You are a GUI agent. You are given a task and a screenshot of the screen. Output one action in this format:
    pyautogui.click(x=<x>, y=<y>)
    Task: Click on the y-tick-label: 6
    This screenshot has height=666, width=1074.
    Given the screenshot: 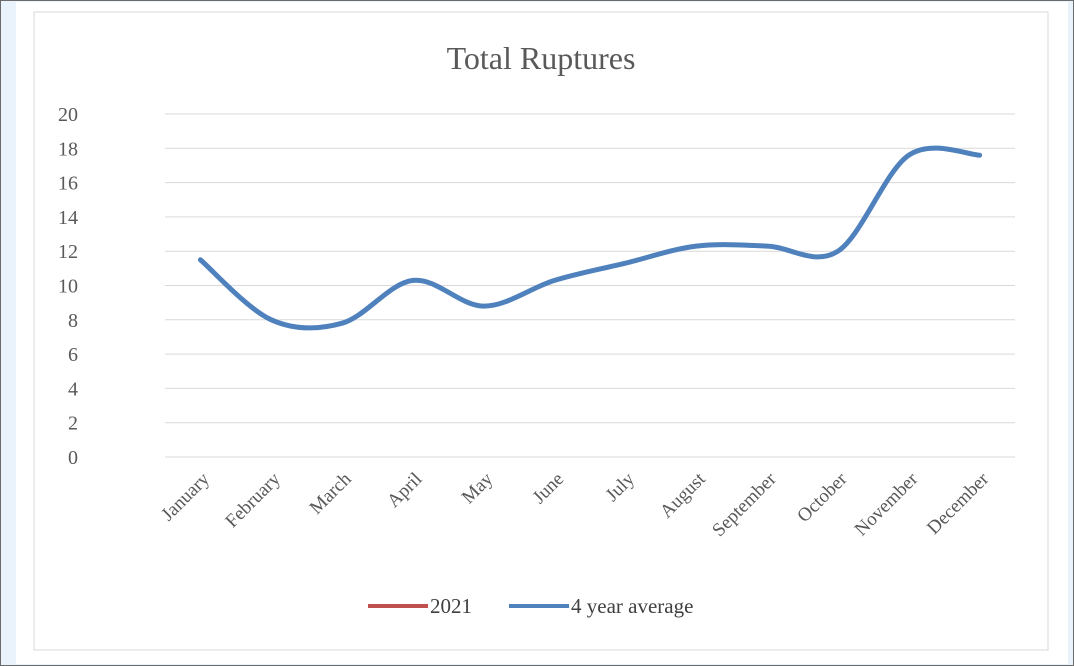 What is the action you would take?
    pyautogui.click(x=73, y=355)
    